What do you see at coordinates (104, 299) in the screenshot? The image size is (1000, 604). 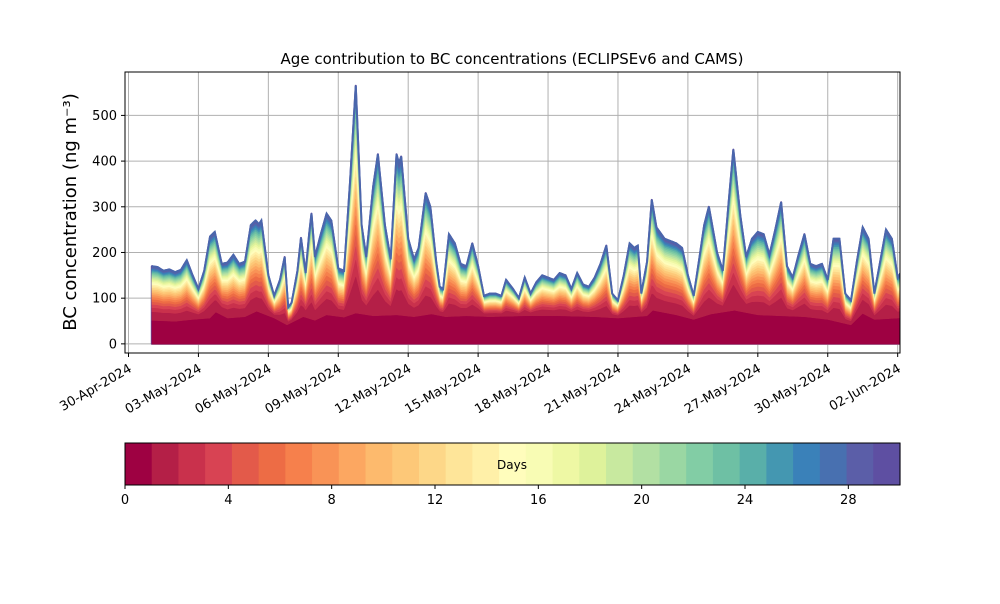 I see `y-tick-label: 100` at bounding box center [104, 299].